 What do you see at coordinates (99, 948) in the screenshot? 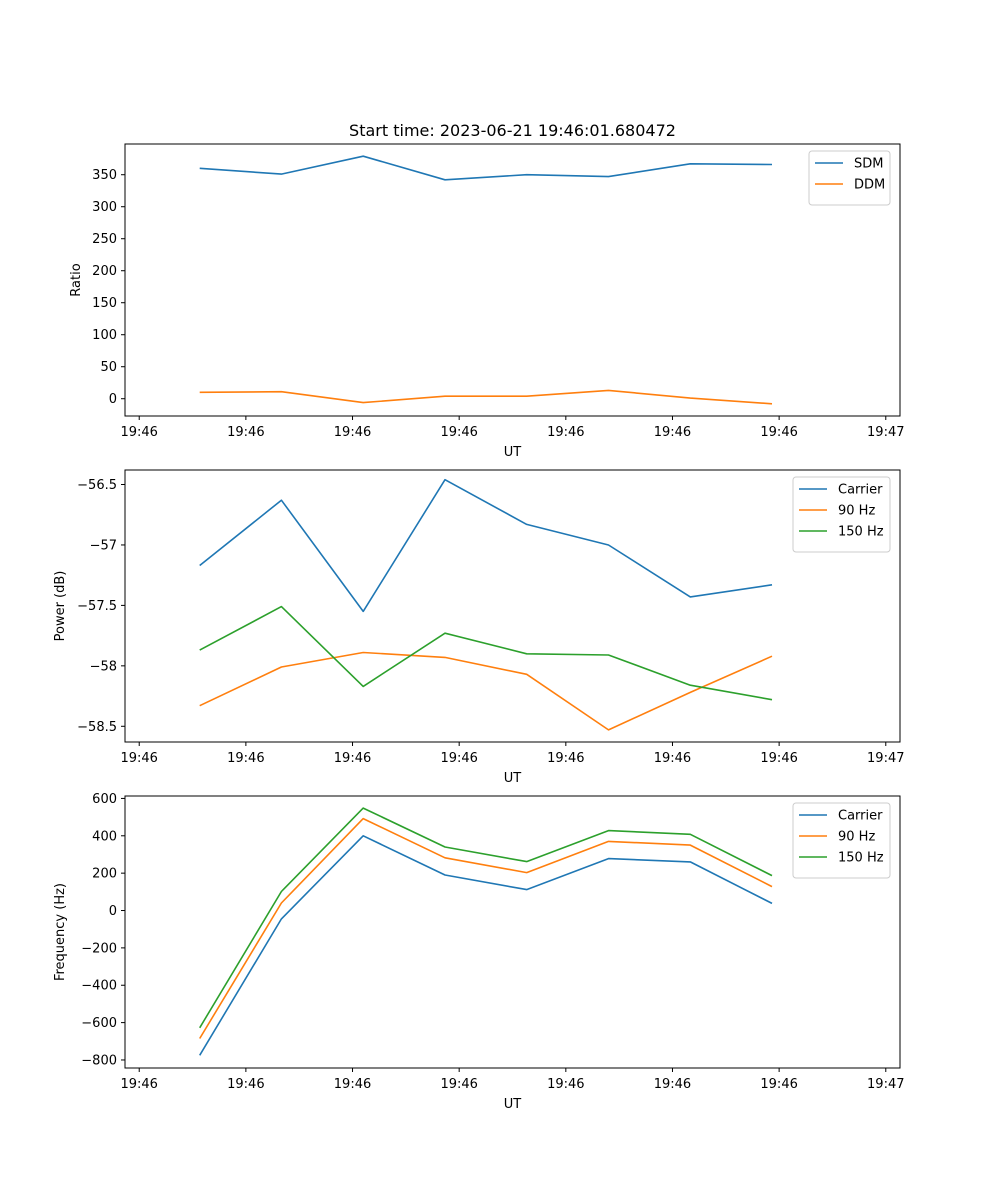
I see `y-tick-label: −200` at bounding box center [99, 948].